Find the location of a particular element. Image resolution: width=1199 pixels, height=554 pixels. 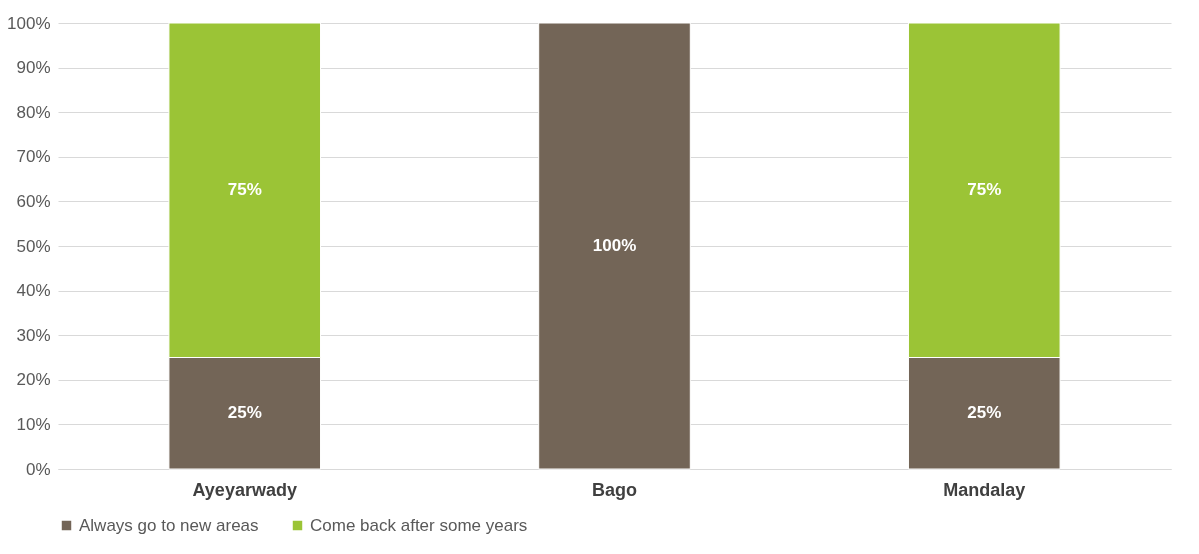

y-tick-label: 20% is located at coordinates (33, 380).